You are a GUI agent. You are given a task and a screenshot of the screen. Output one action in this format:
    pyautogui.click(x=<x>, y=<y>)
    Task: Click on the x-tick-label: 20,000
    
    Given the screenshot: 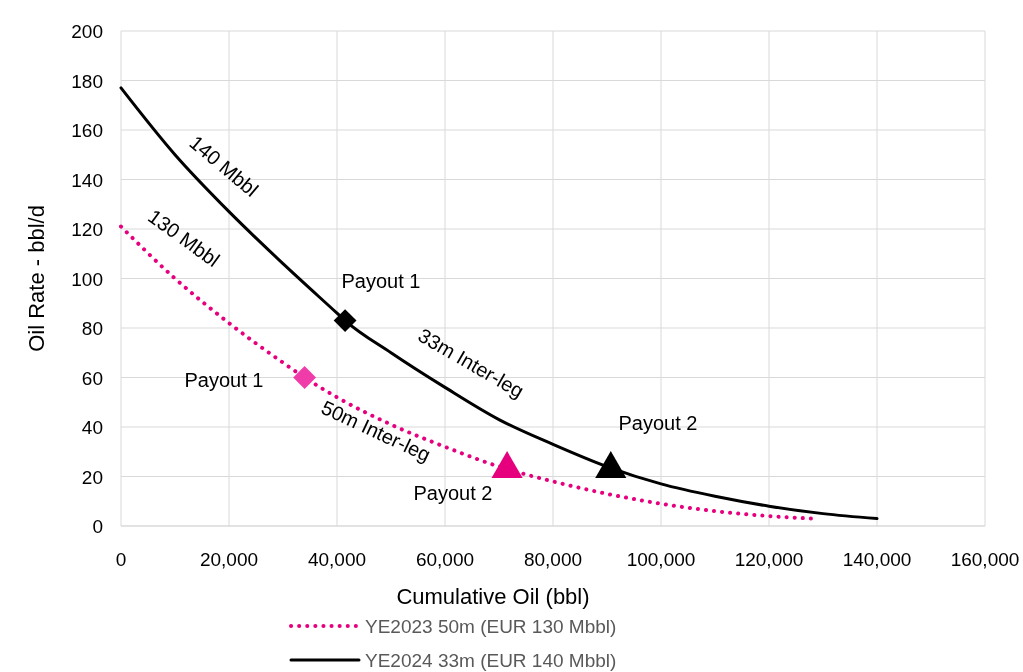 What is the action you would take?
    pyautogui.click(x=229, y=559)
    